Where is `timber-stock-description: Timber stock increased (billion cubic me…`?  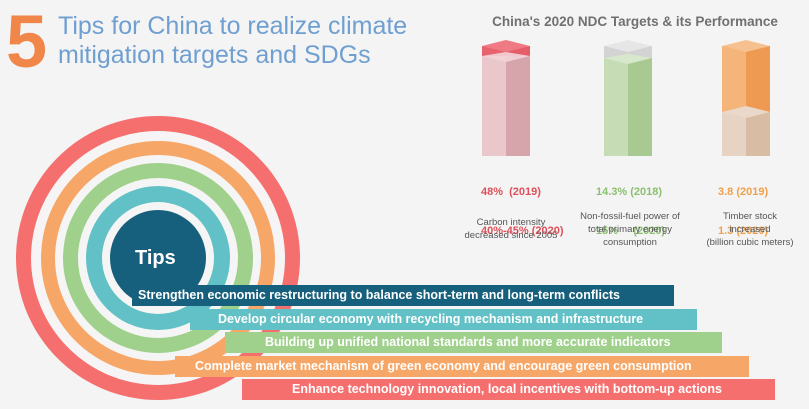 timber-stock-description: Timber stock increased (billion cubic me… is located at coordinates (750, 229).